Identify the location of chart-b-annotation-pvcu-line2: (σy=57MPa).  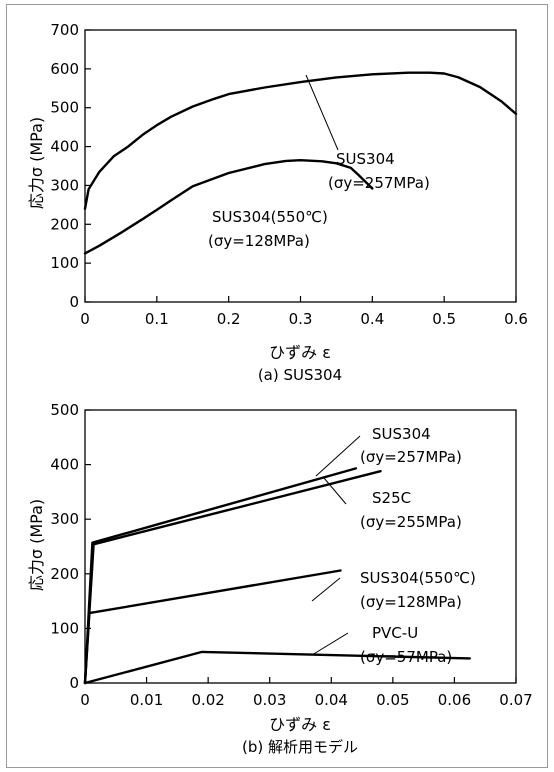
(406, 657).